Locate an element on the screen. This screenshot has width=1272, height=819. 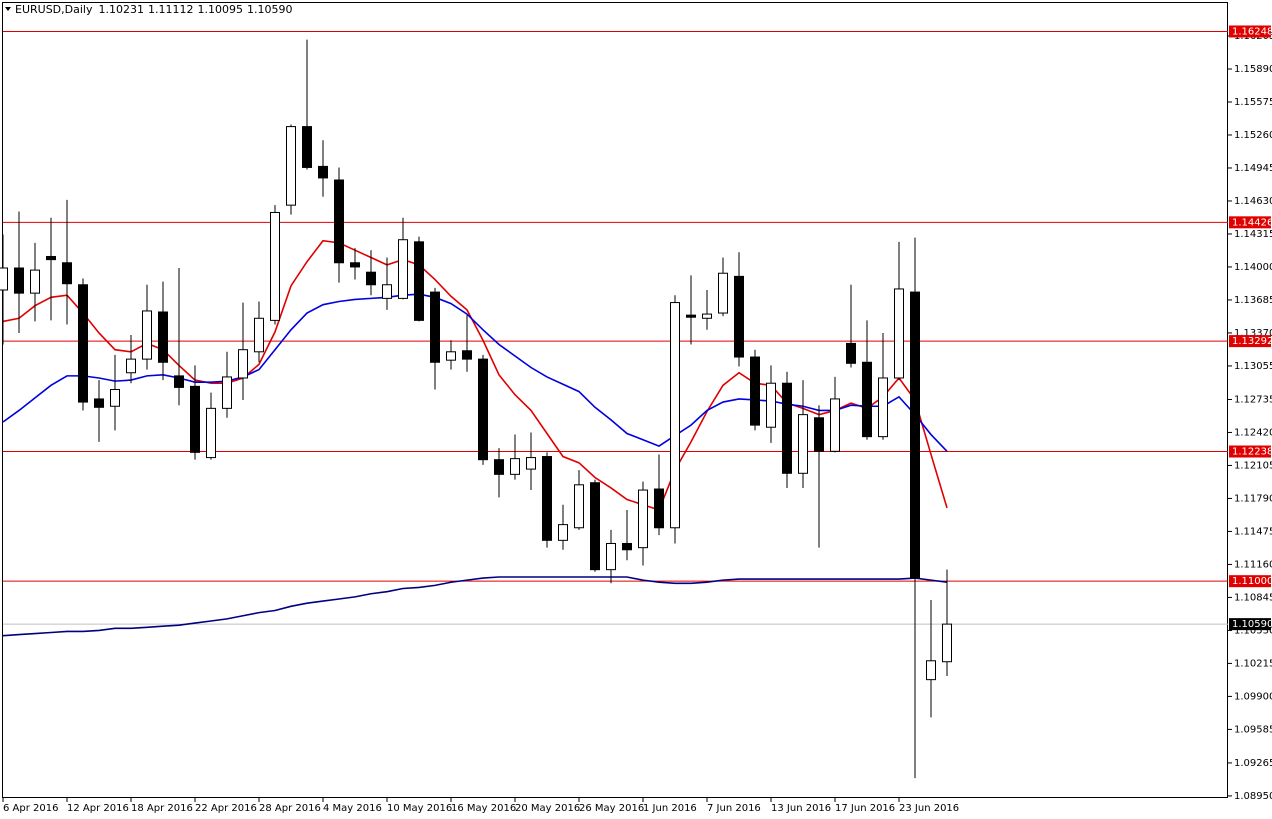
y-tick-label: 1.09900 is located at coordinates (1253, 696).